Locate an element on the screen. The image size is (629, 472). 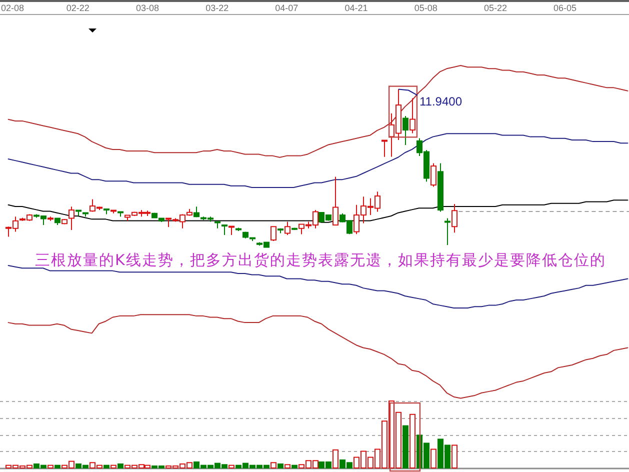
x-tick-label: 02-08 is located at coordinates (12, 8).